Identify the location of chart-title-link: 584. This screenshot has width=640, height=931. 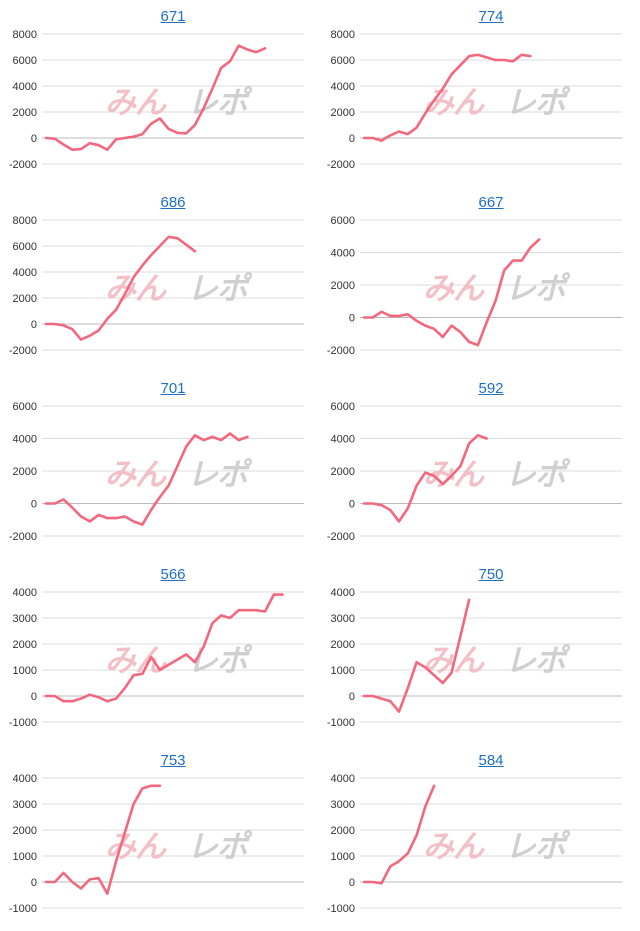
(491, 760).